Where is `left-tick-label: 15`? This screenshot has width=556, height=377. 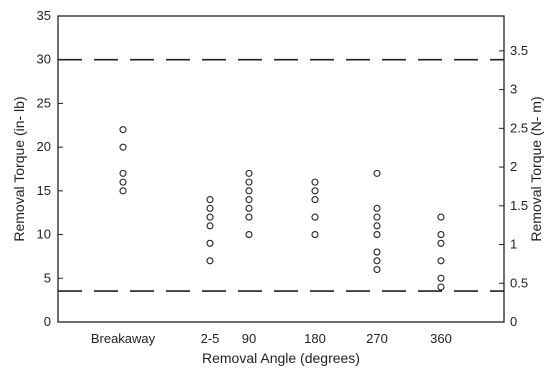 left-tick-label: 15 is located at coordinates (44, 190).